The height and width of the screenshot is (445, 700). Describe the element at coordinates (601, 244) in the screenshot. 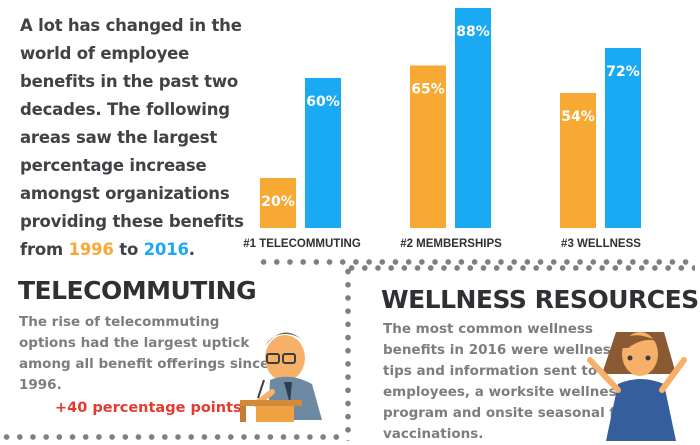

I see `category-label: #3 WELLNESS` at that location.